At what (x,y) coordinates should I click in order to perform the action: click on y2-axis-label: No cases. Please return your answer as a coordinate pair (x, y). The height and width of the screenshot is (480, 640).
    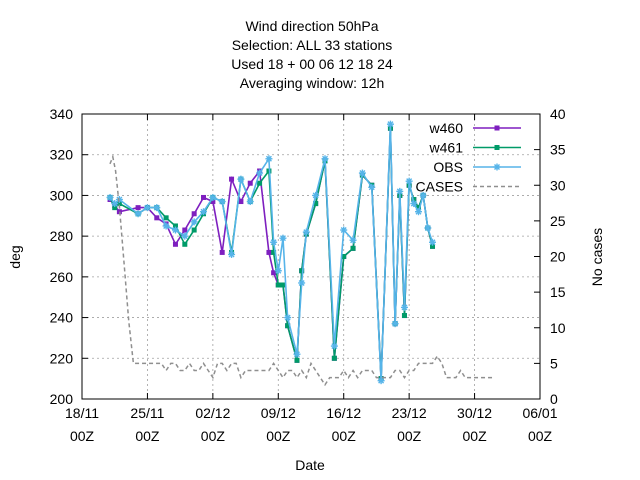
    Looking at the image, I should click on (597, 257).